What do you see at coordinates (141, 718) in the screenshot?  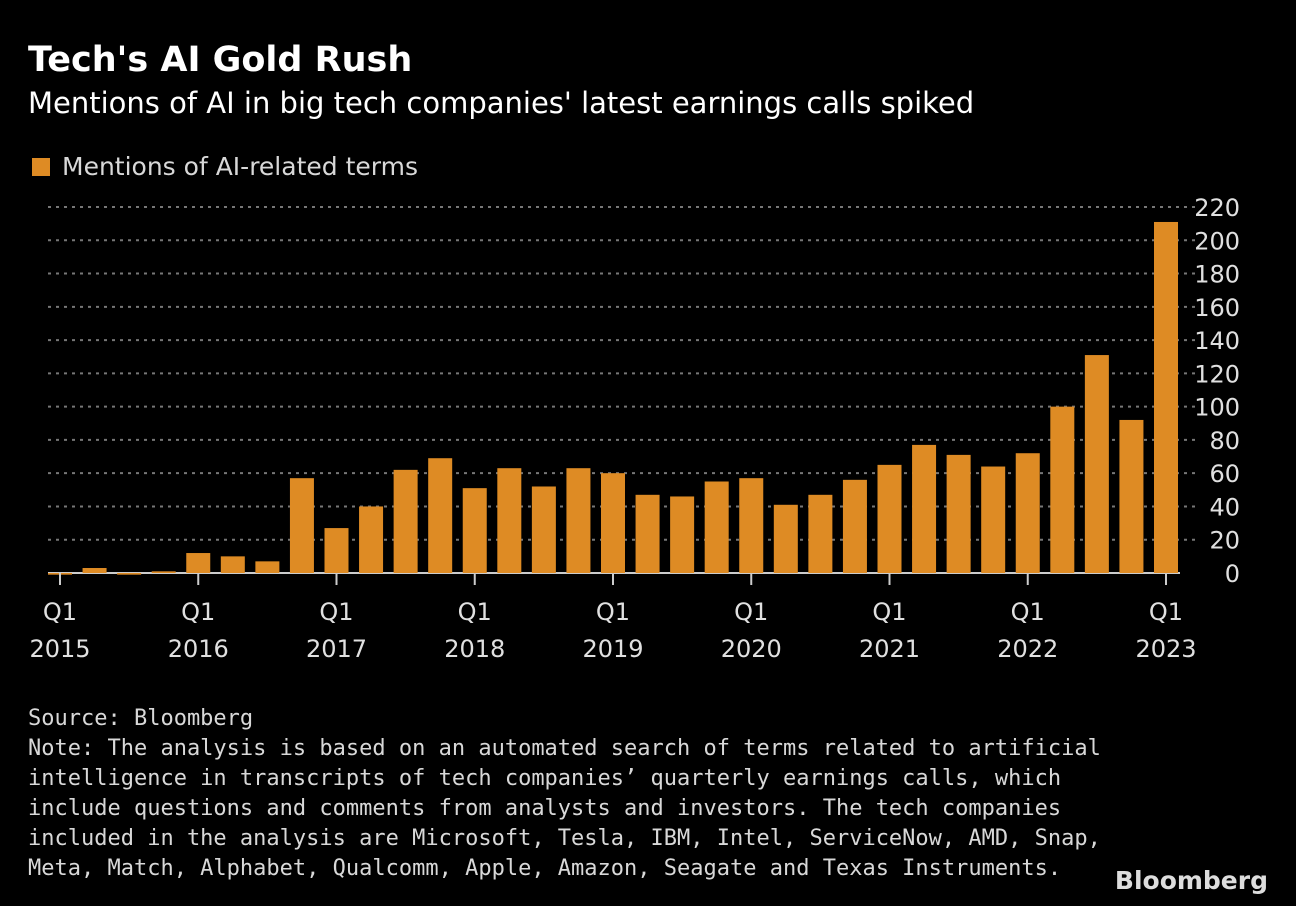 I see `source-text: Source: Bloomberg` at bounding box center [141, 718].